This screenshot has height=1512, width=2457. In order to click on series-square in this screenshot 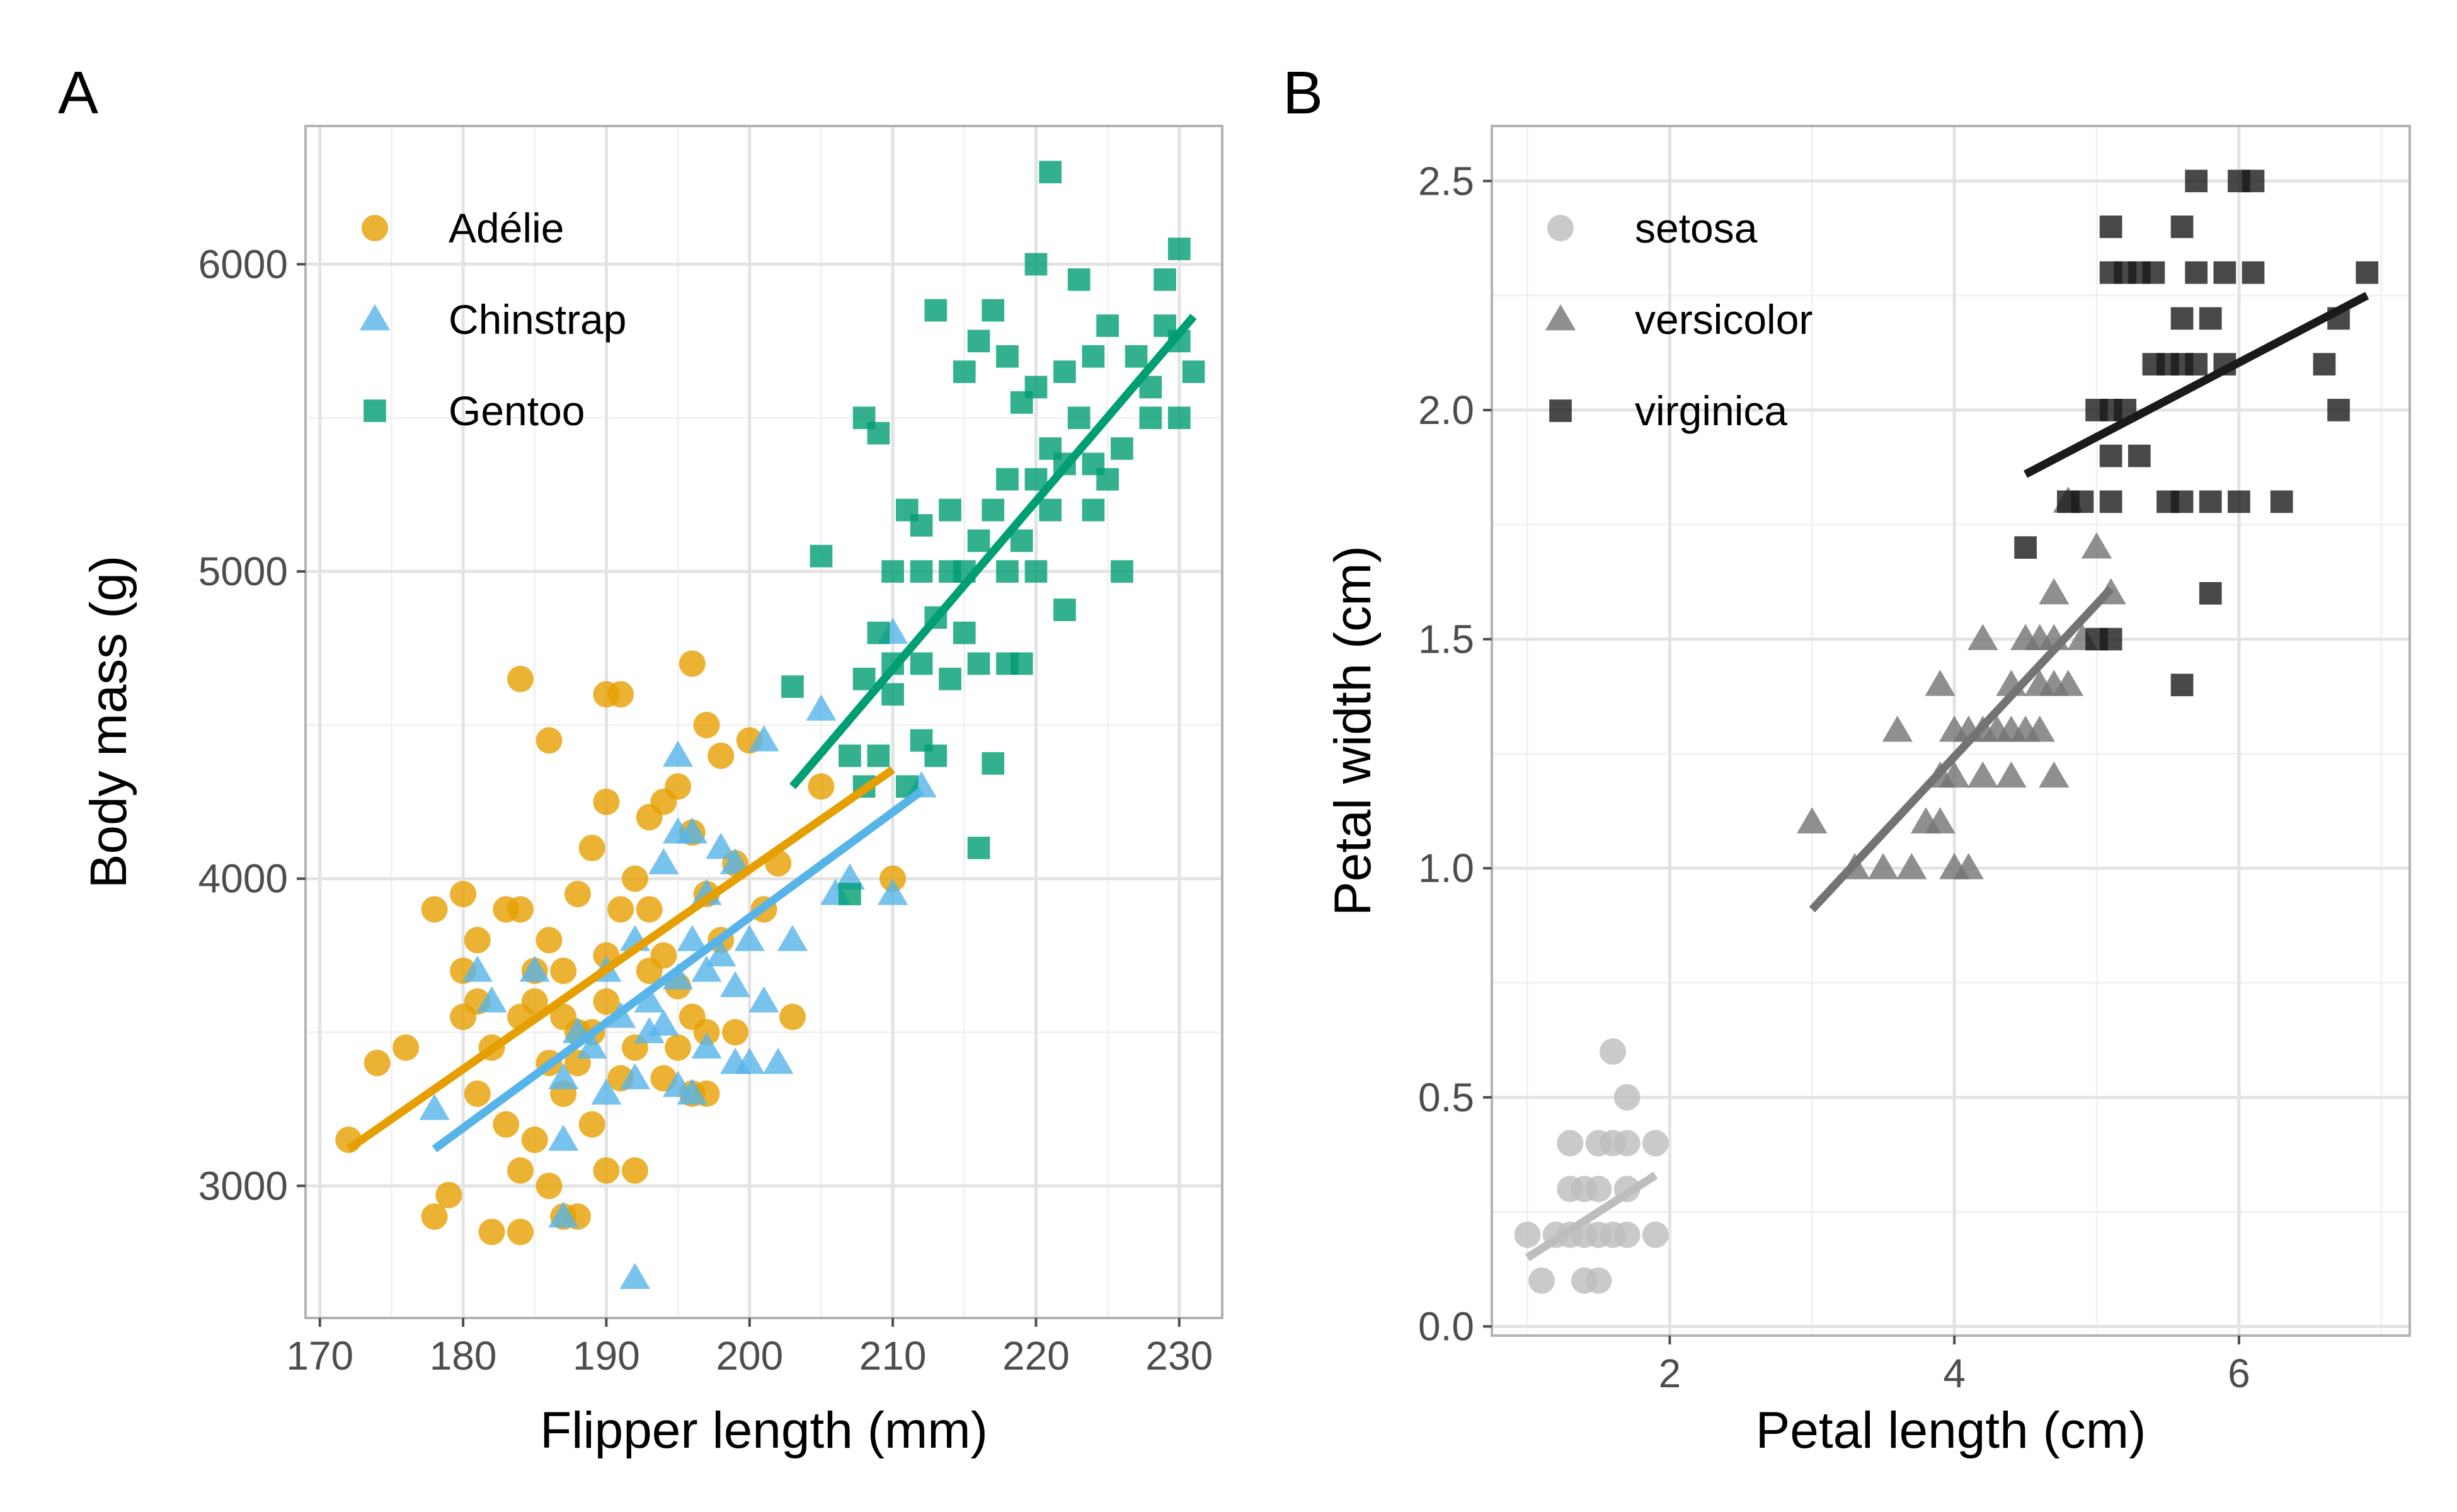, I will do `click(993, 533)`.